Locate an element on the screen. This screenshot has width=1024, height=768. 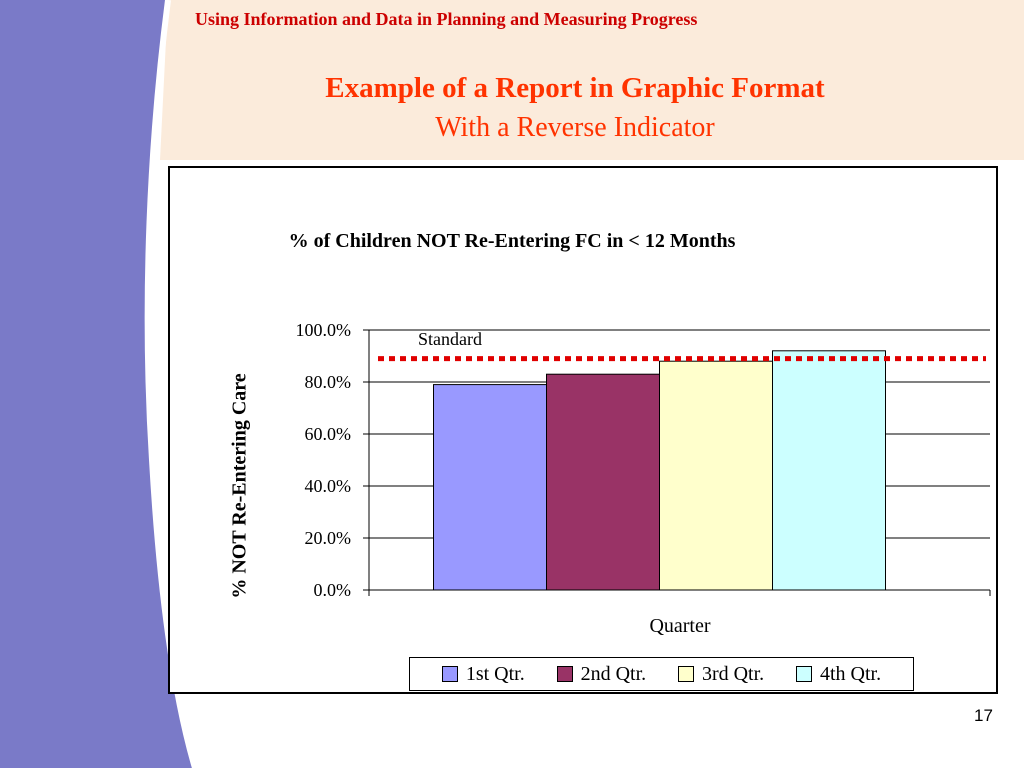
y-axis-label: % NOT Re-Entering Care is located at coordinates (239, 486).